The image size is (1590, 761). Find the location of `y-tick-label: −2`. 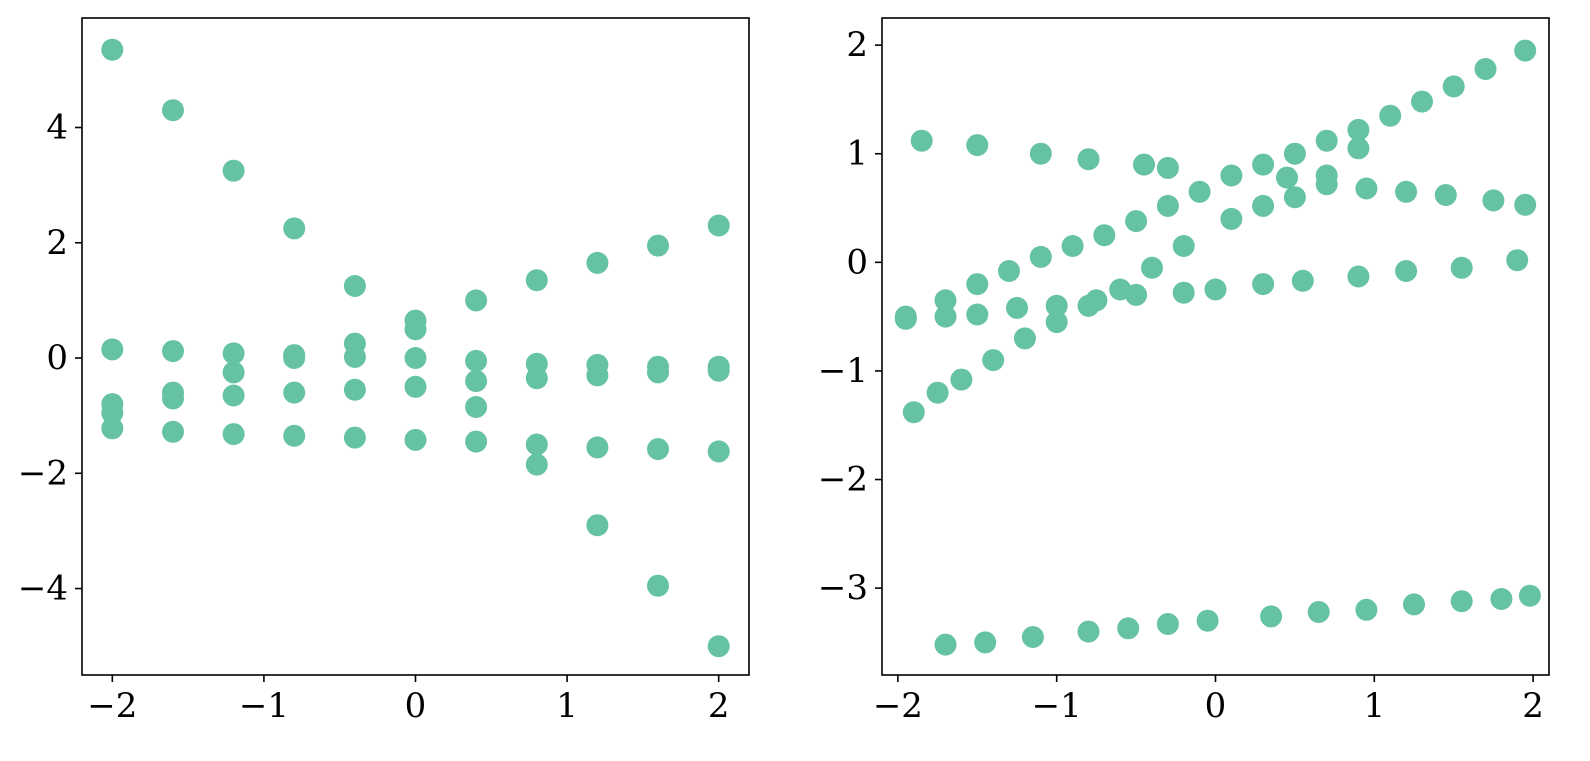

y-tick-label: −2 is located at coordinates (843, 480).